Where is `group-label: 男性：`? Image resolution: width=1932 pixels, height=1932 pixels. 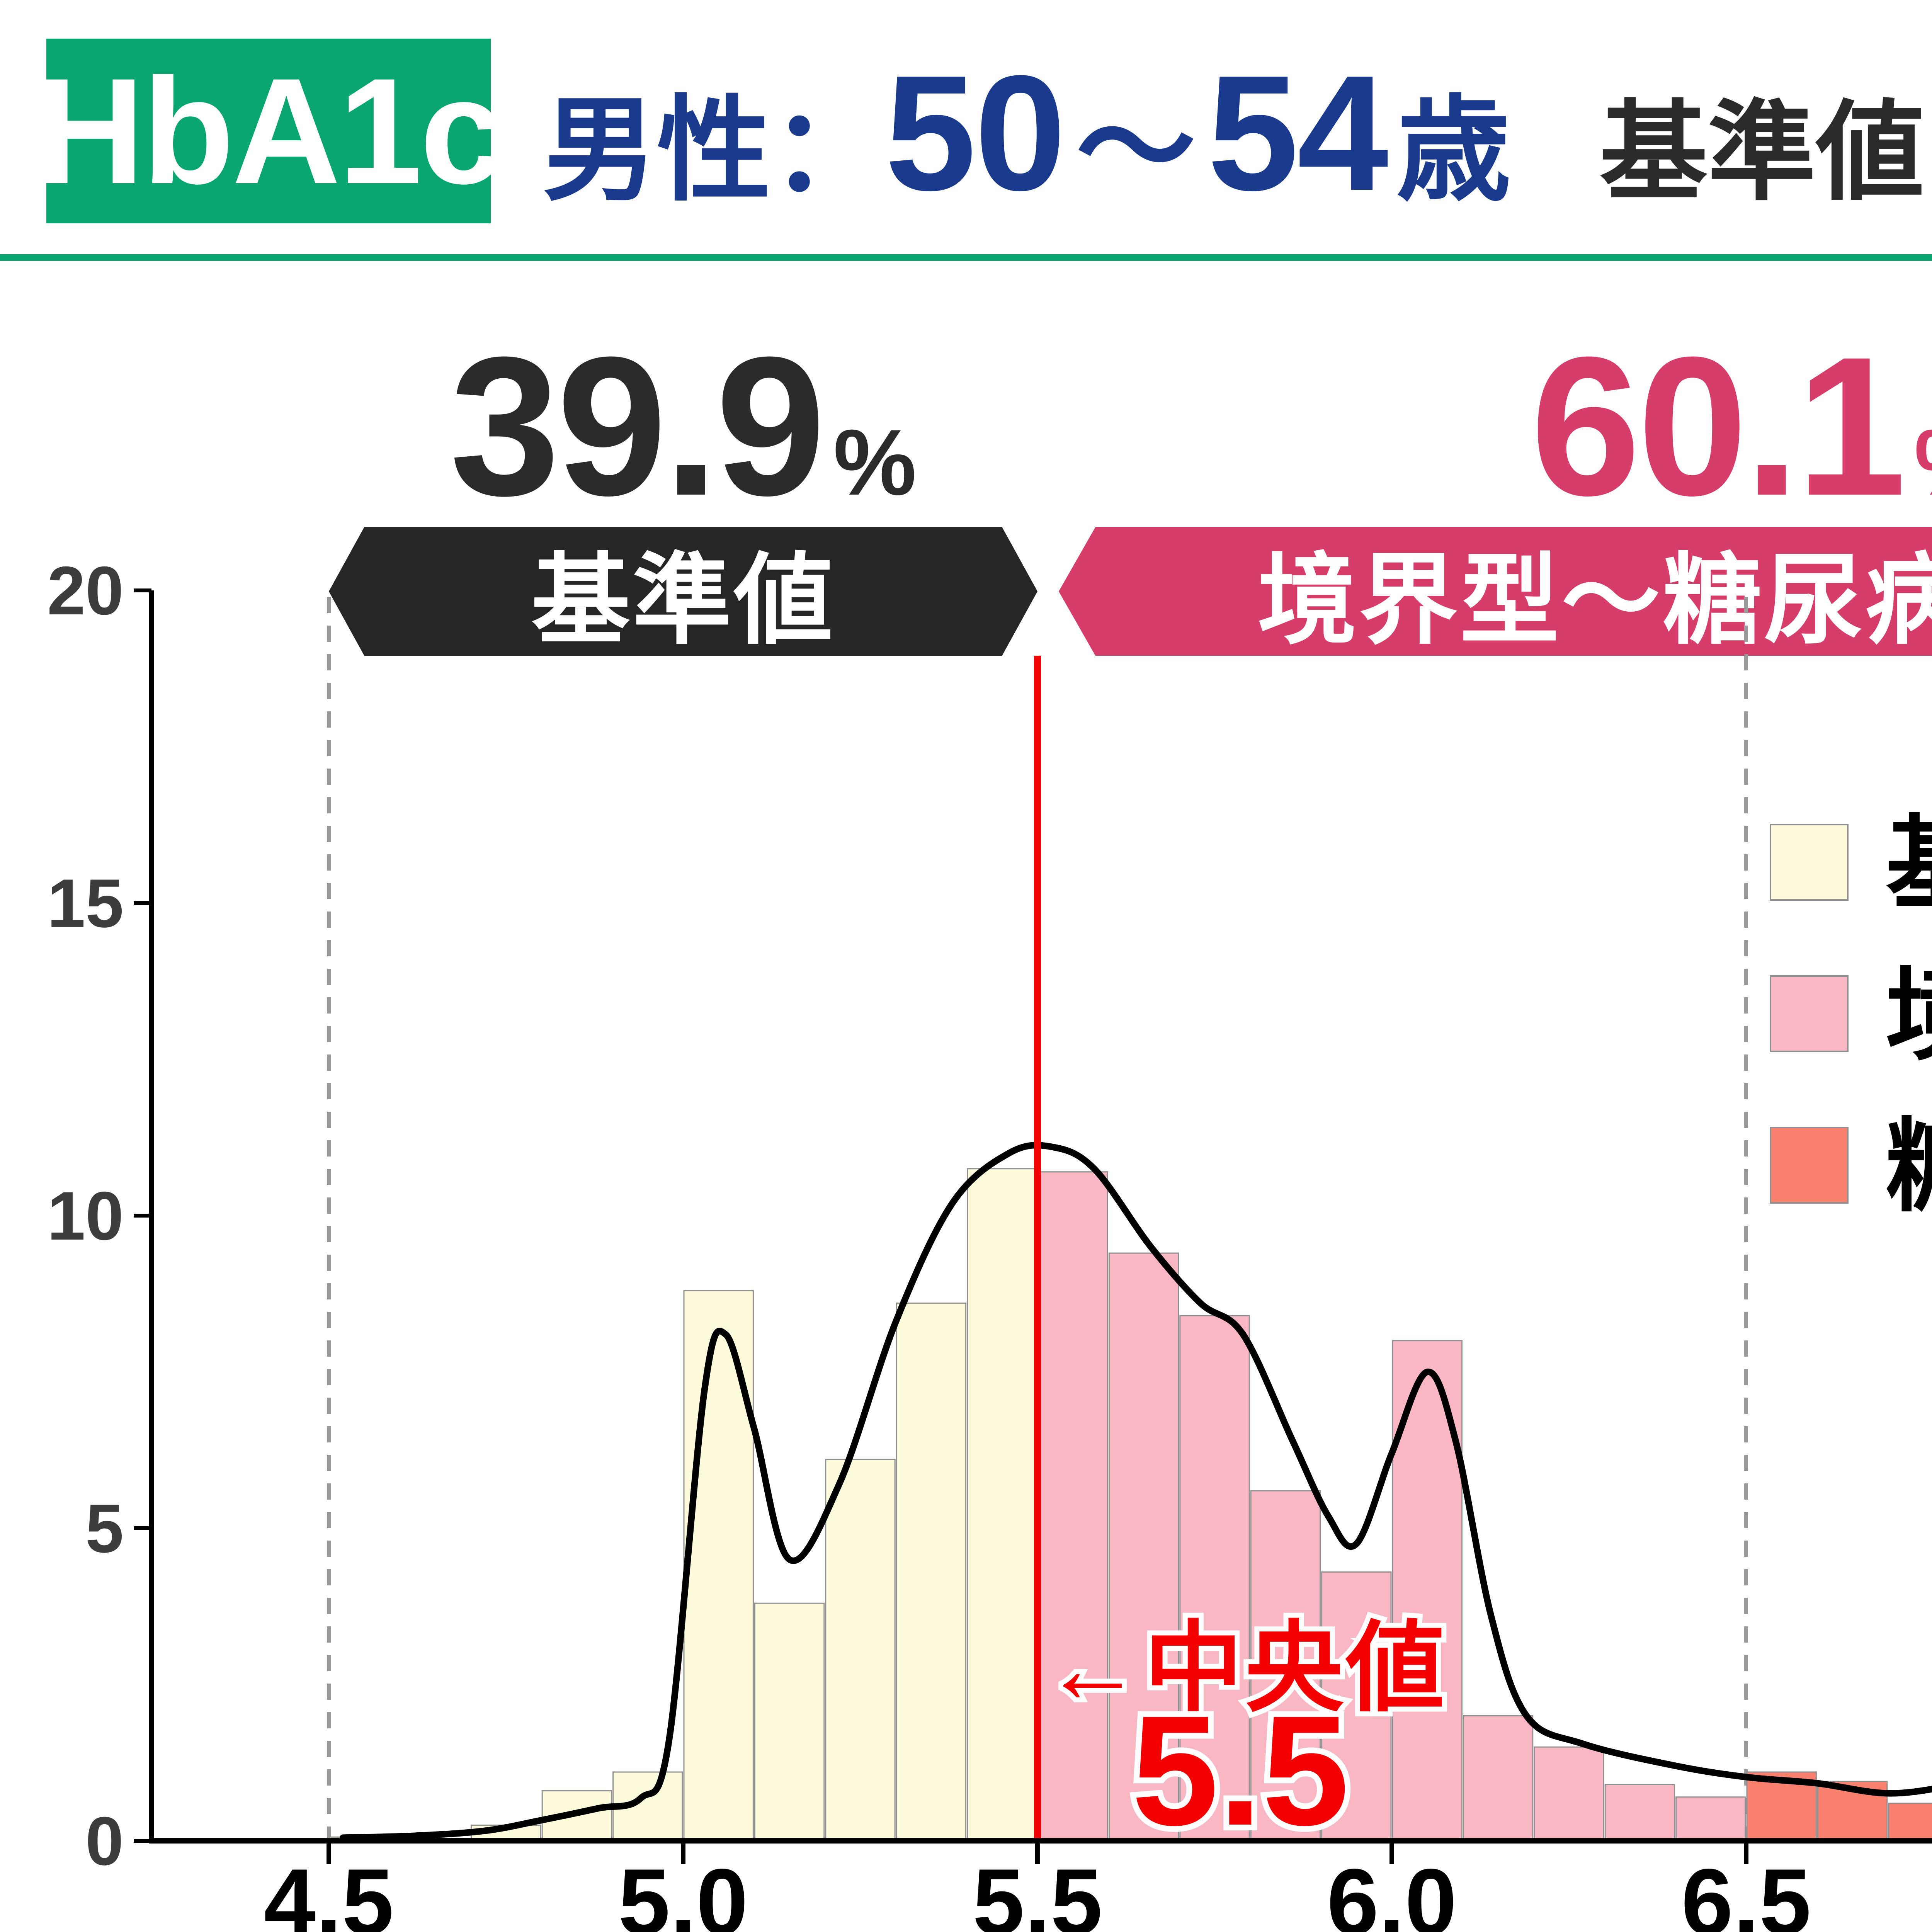
group-label: 男性： is located at coordinates (714, 151).